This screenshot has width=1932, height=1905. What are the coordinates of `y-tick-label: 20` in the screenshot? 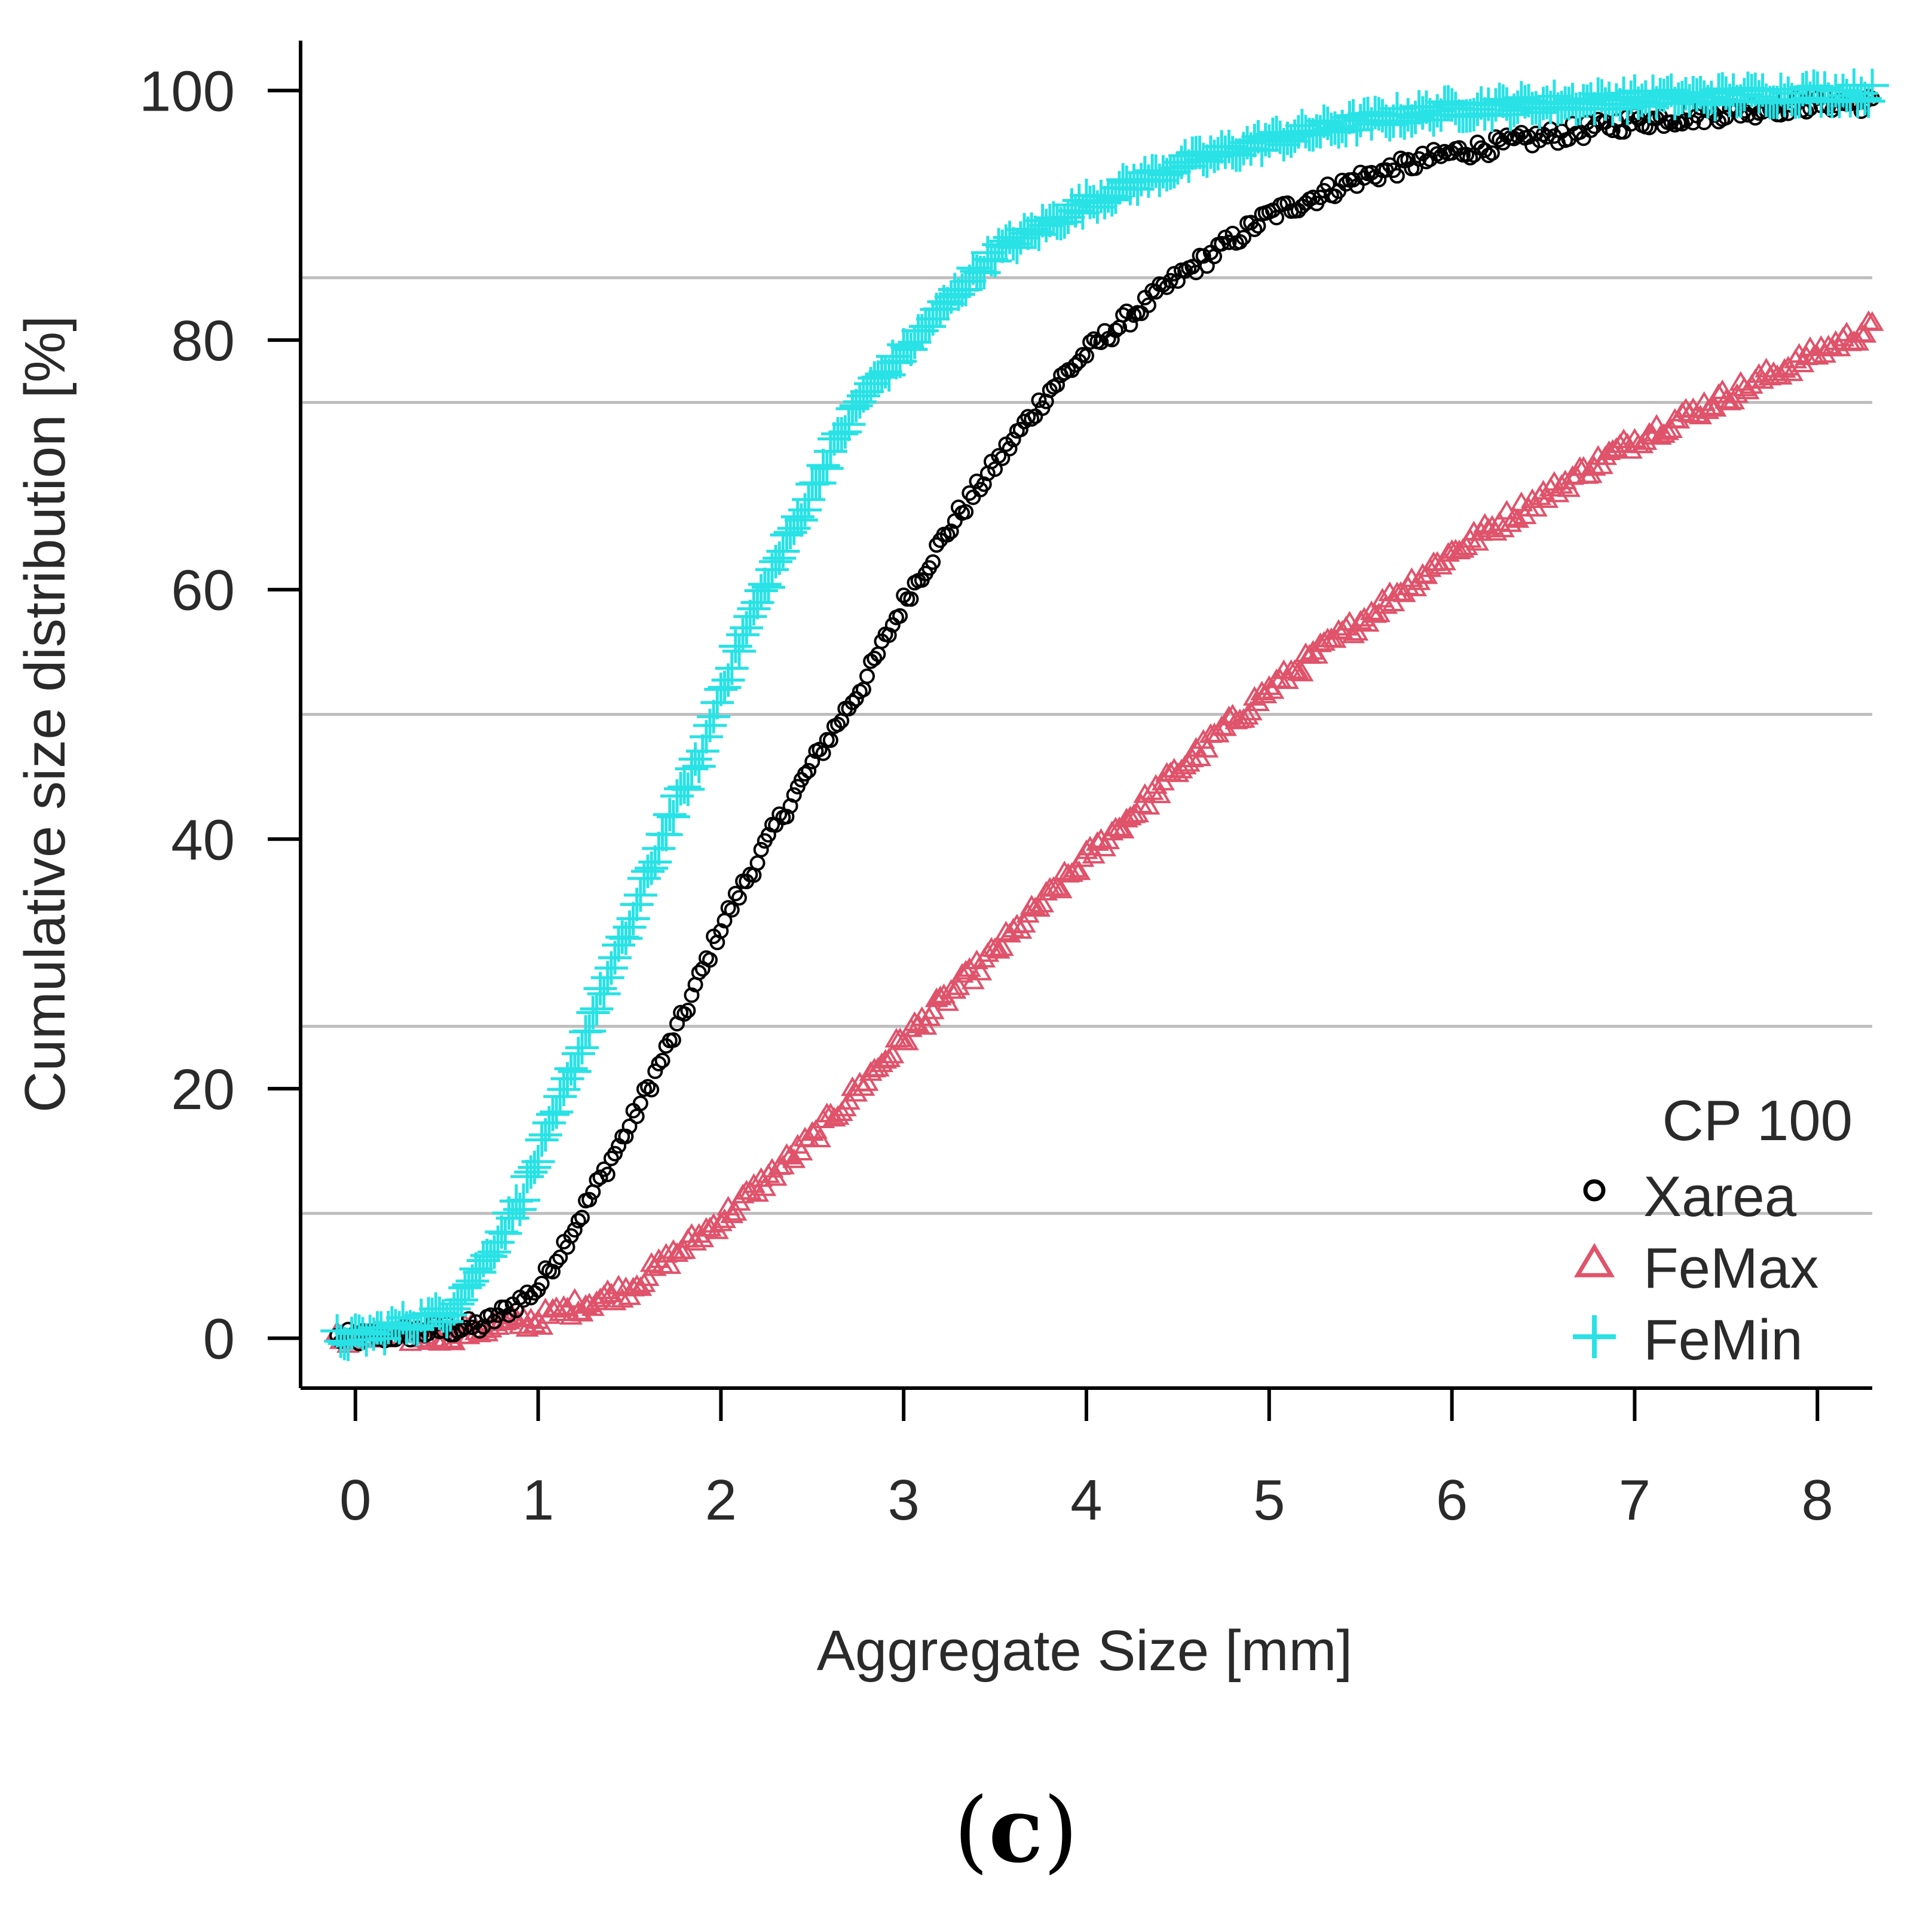 It's located at (203, 1090).